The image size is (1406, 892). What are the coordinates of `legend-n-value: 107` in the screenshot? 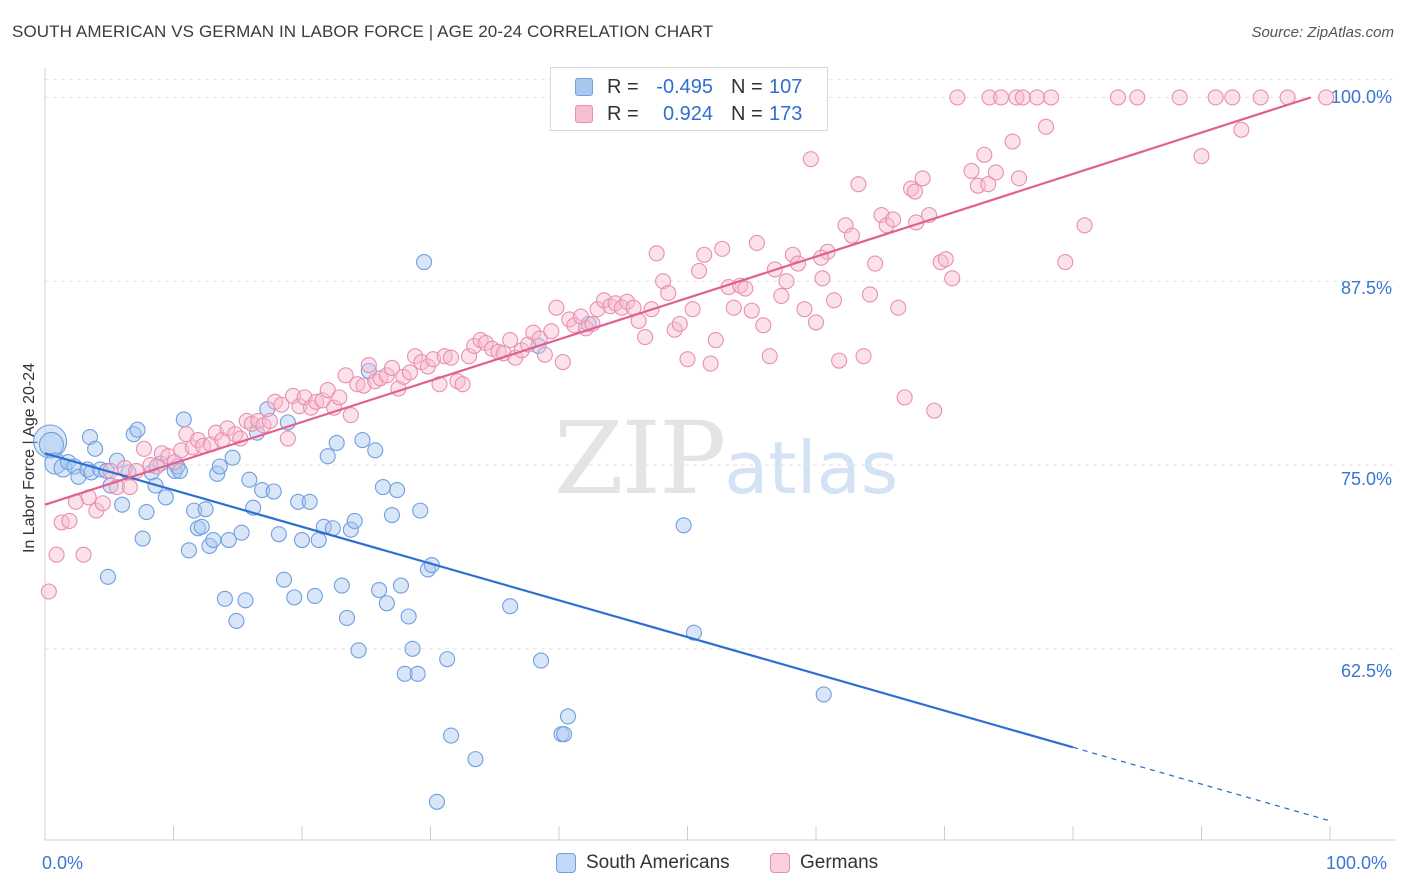 It's located at (786, 86).